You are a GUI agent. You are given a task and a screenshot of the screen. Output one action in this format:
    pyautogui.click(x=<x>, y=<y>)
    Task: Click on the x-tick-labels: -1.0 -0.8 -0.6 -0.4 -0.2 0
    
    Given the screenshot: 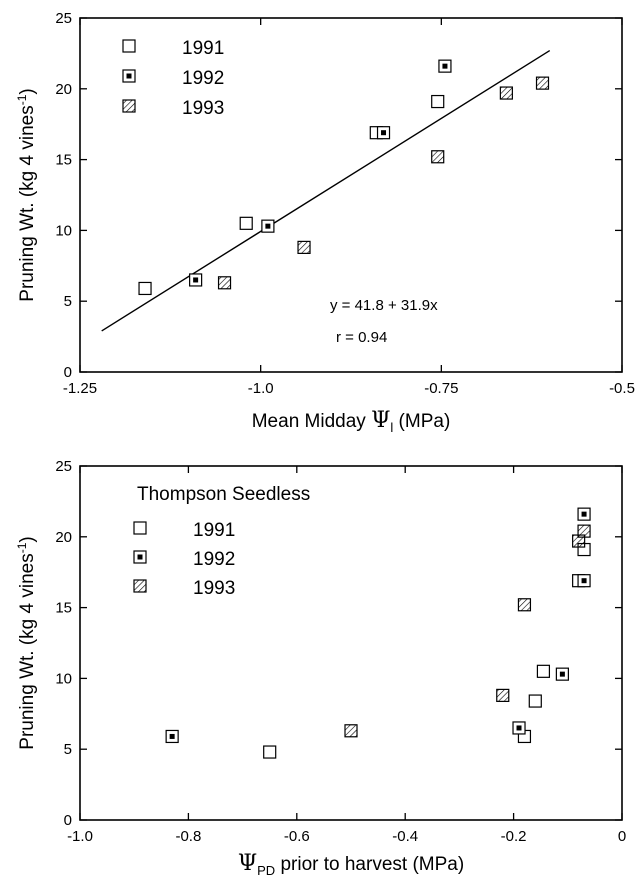 What is the action you would take?
    pyautogui.click(x=346, y=836)
    